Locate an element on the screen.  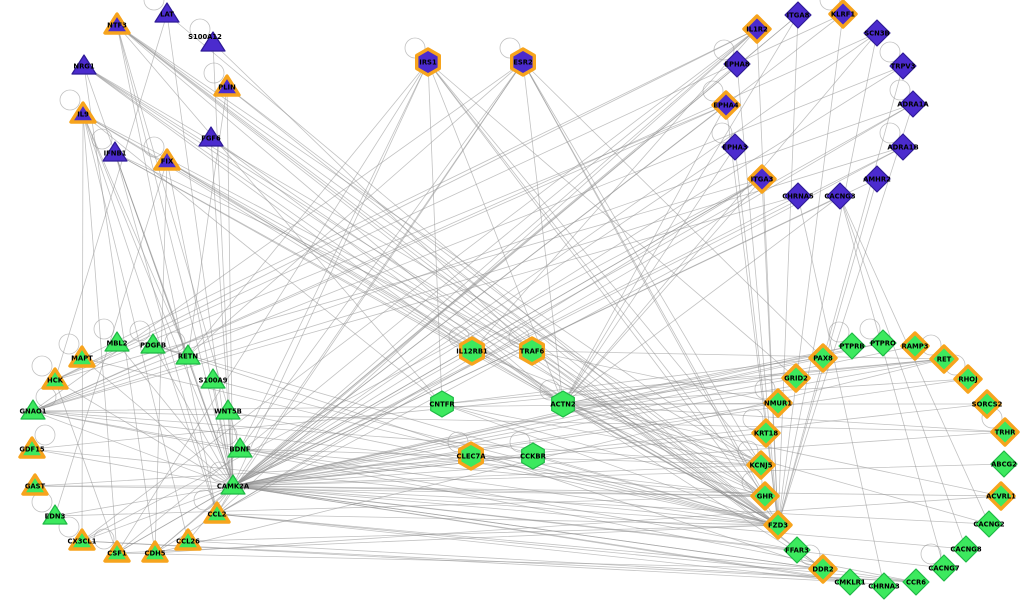
node-IRS1: IRS1 is located at coordinates (428, 62).